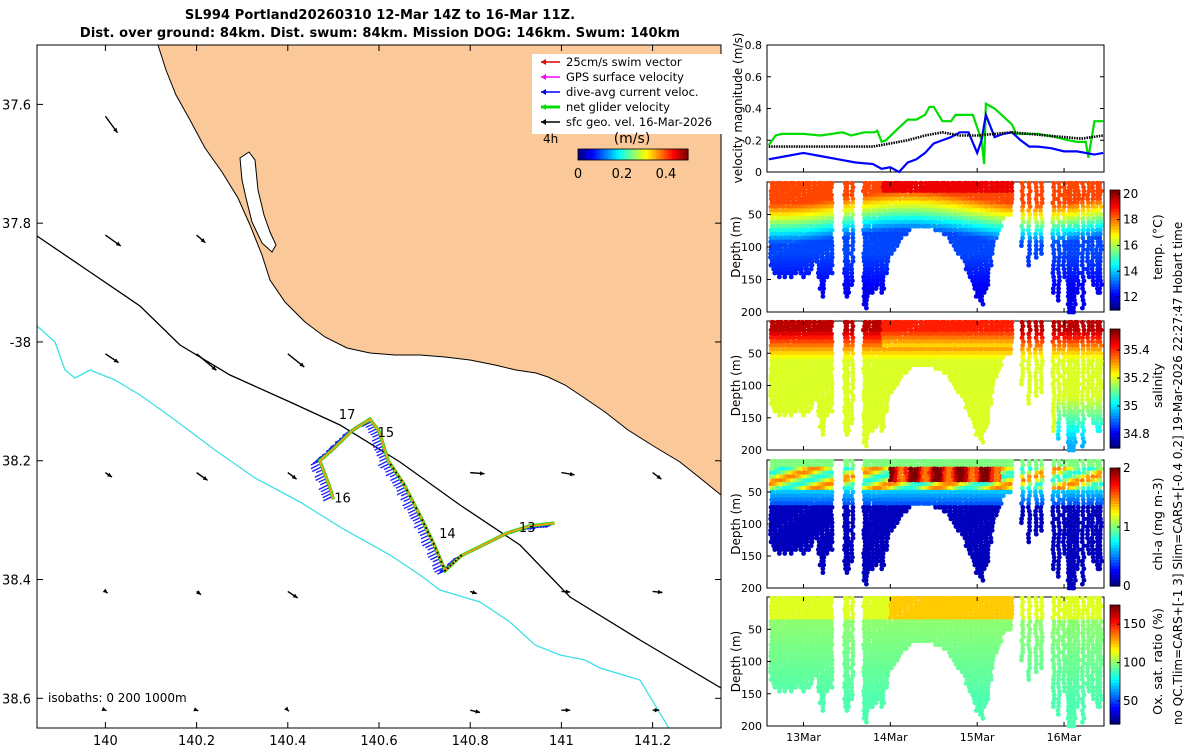 The width and height of the screenshot is (1200, 750). What do you see at coordinates (443, 566) in the screenshot?
I see `track-dot` at bounding box center [443, 566].